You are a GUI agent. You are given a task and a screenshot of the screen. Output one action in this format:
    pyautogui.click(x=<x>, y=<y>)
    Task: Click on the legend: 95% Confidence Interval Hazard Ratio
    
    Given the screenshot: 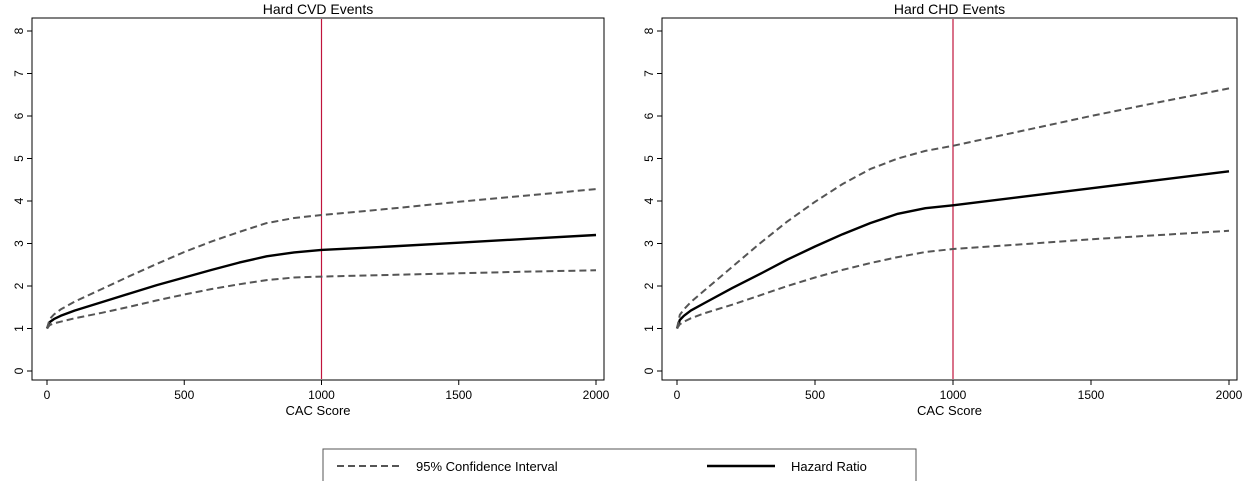 What is the action you would take?
    pyautogui.click(x=619, y=464)
    